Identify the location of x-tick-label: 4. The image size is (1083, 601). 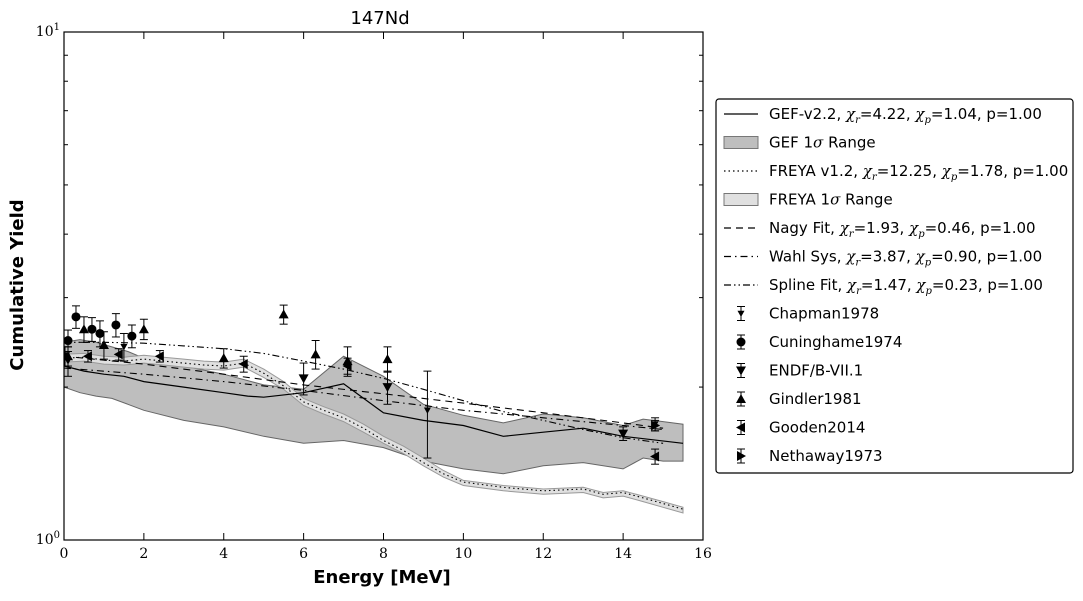
(223, 554).